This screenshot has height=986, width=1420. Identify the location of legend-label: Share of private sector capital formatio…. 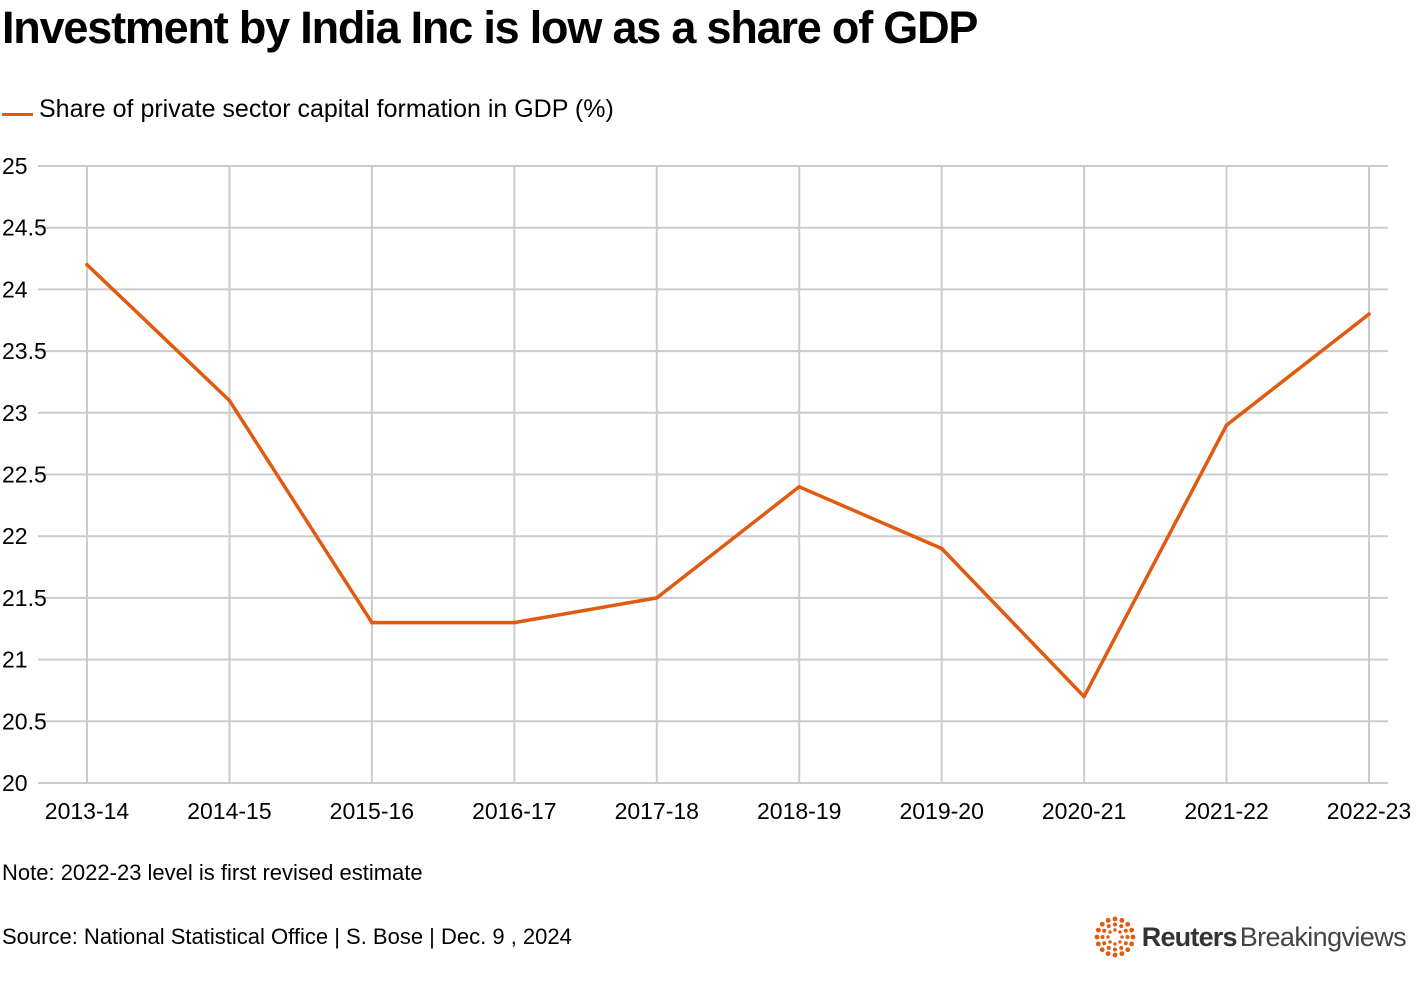
(326, 108).